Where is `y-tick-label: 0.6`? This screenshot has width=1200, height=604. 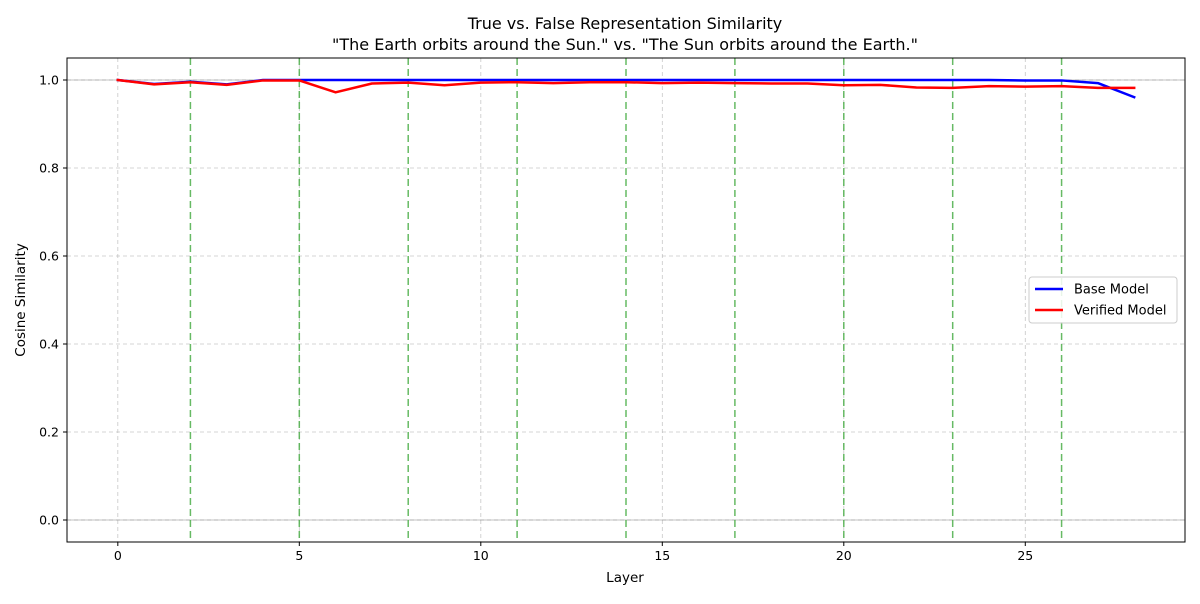
y-tick-label: 0.6 is located at coordinates (49, 256).